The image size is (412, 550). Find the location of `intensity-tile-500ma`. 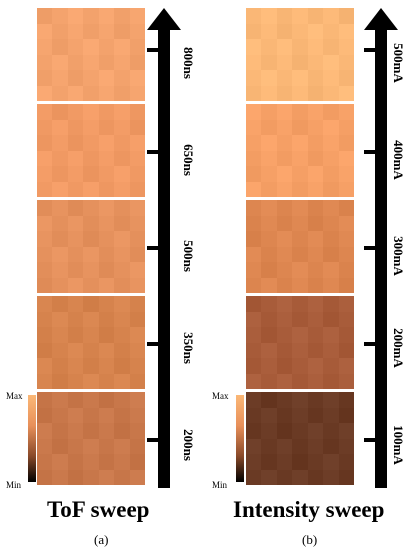

intensity-tile-500ma is located at coordinates (300, 55).